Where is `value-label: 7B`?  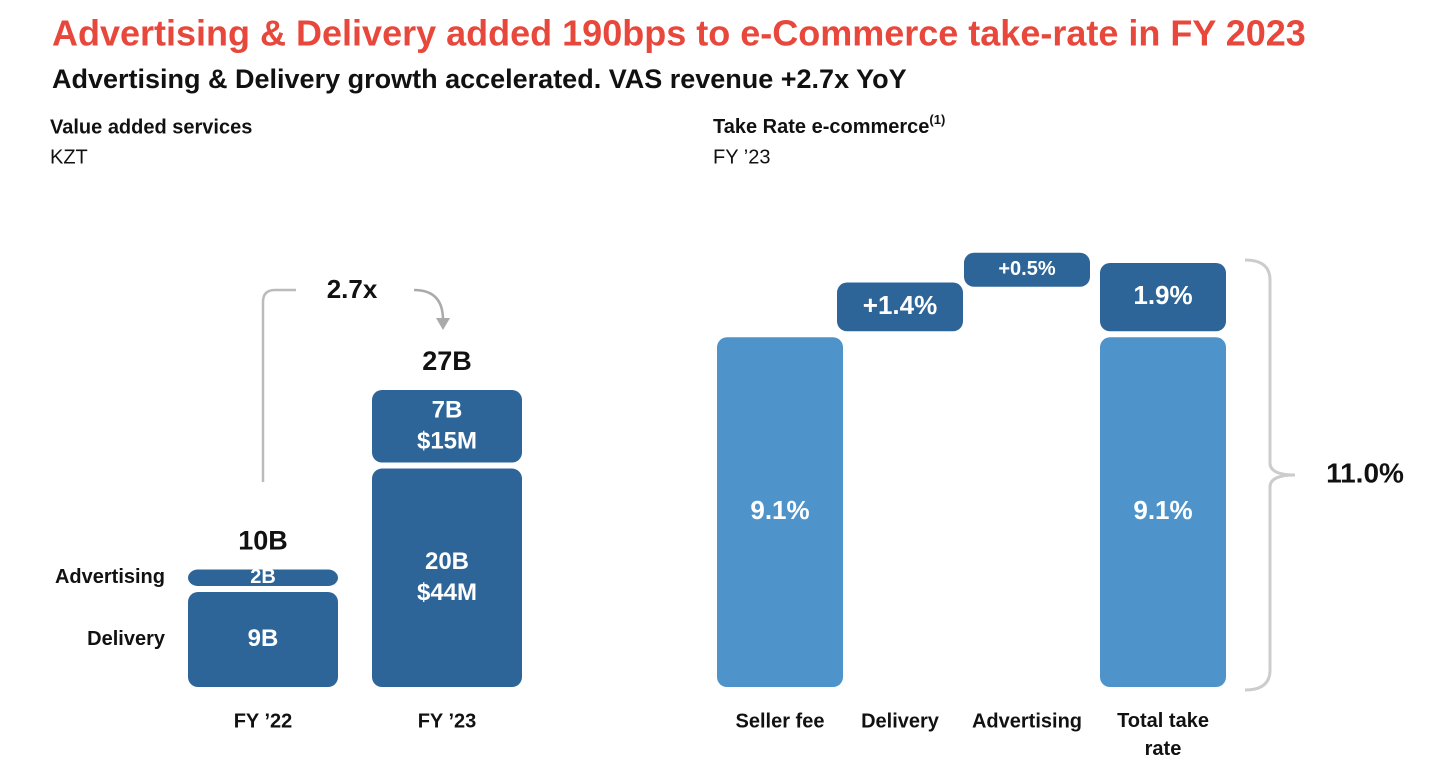 value-label: 7B is located at coordinates (447, 410).